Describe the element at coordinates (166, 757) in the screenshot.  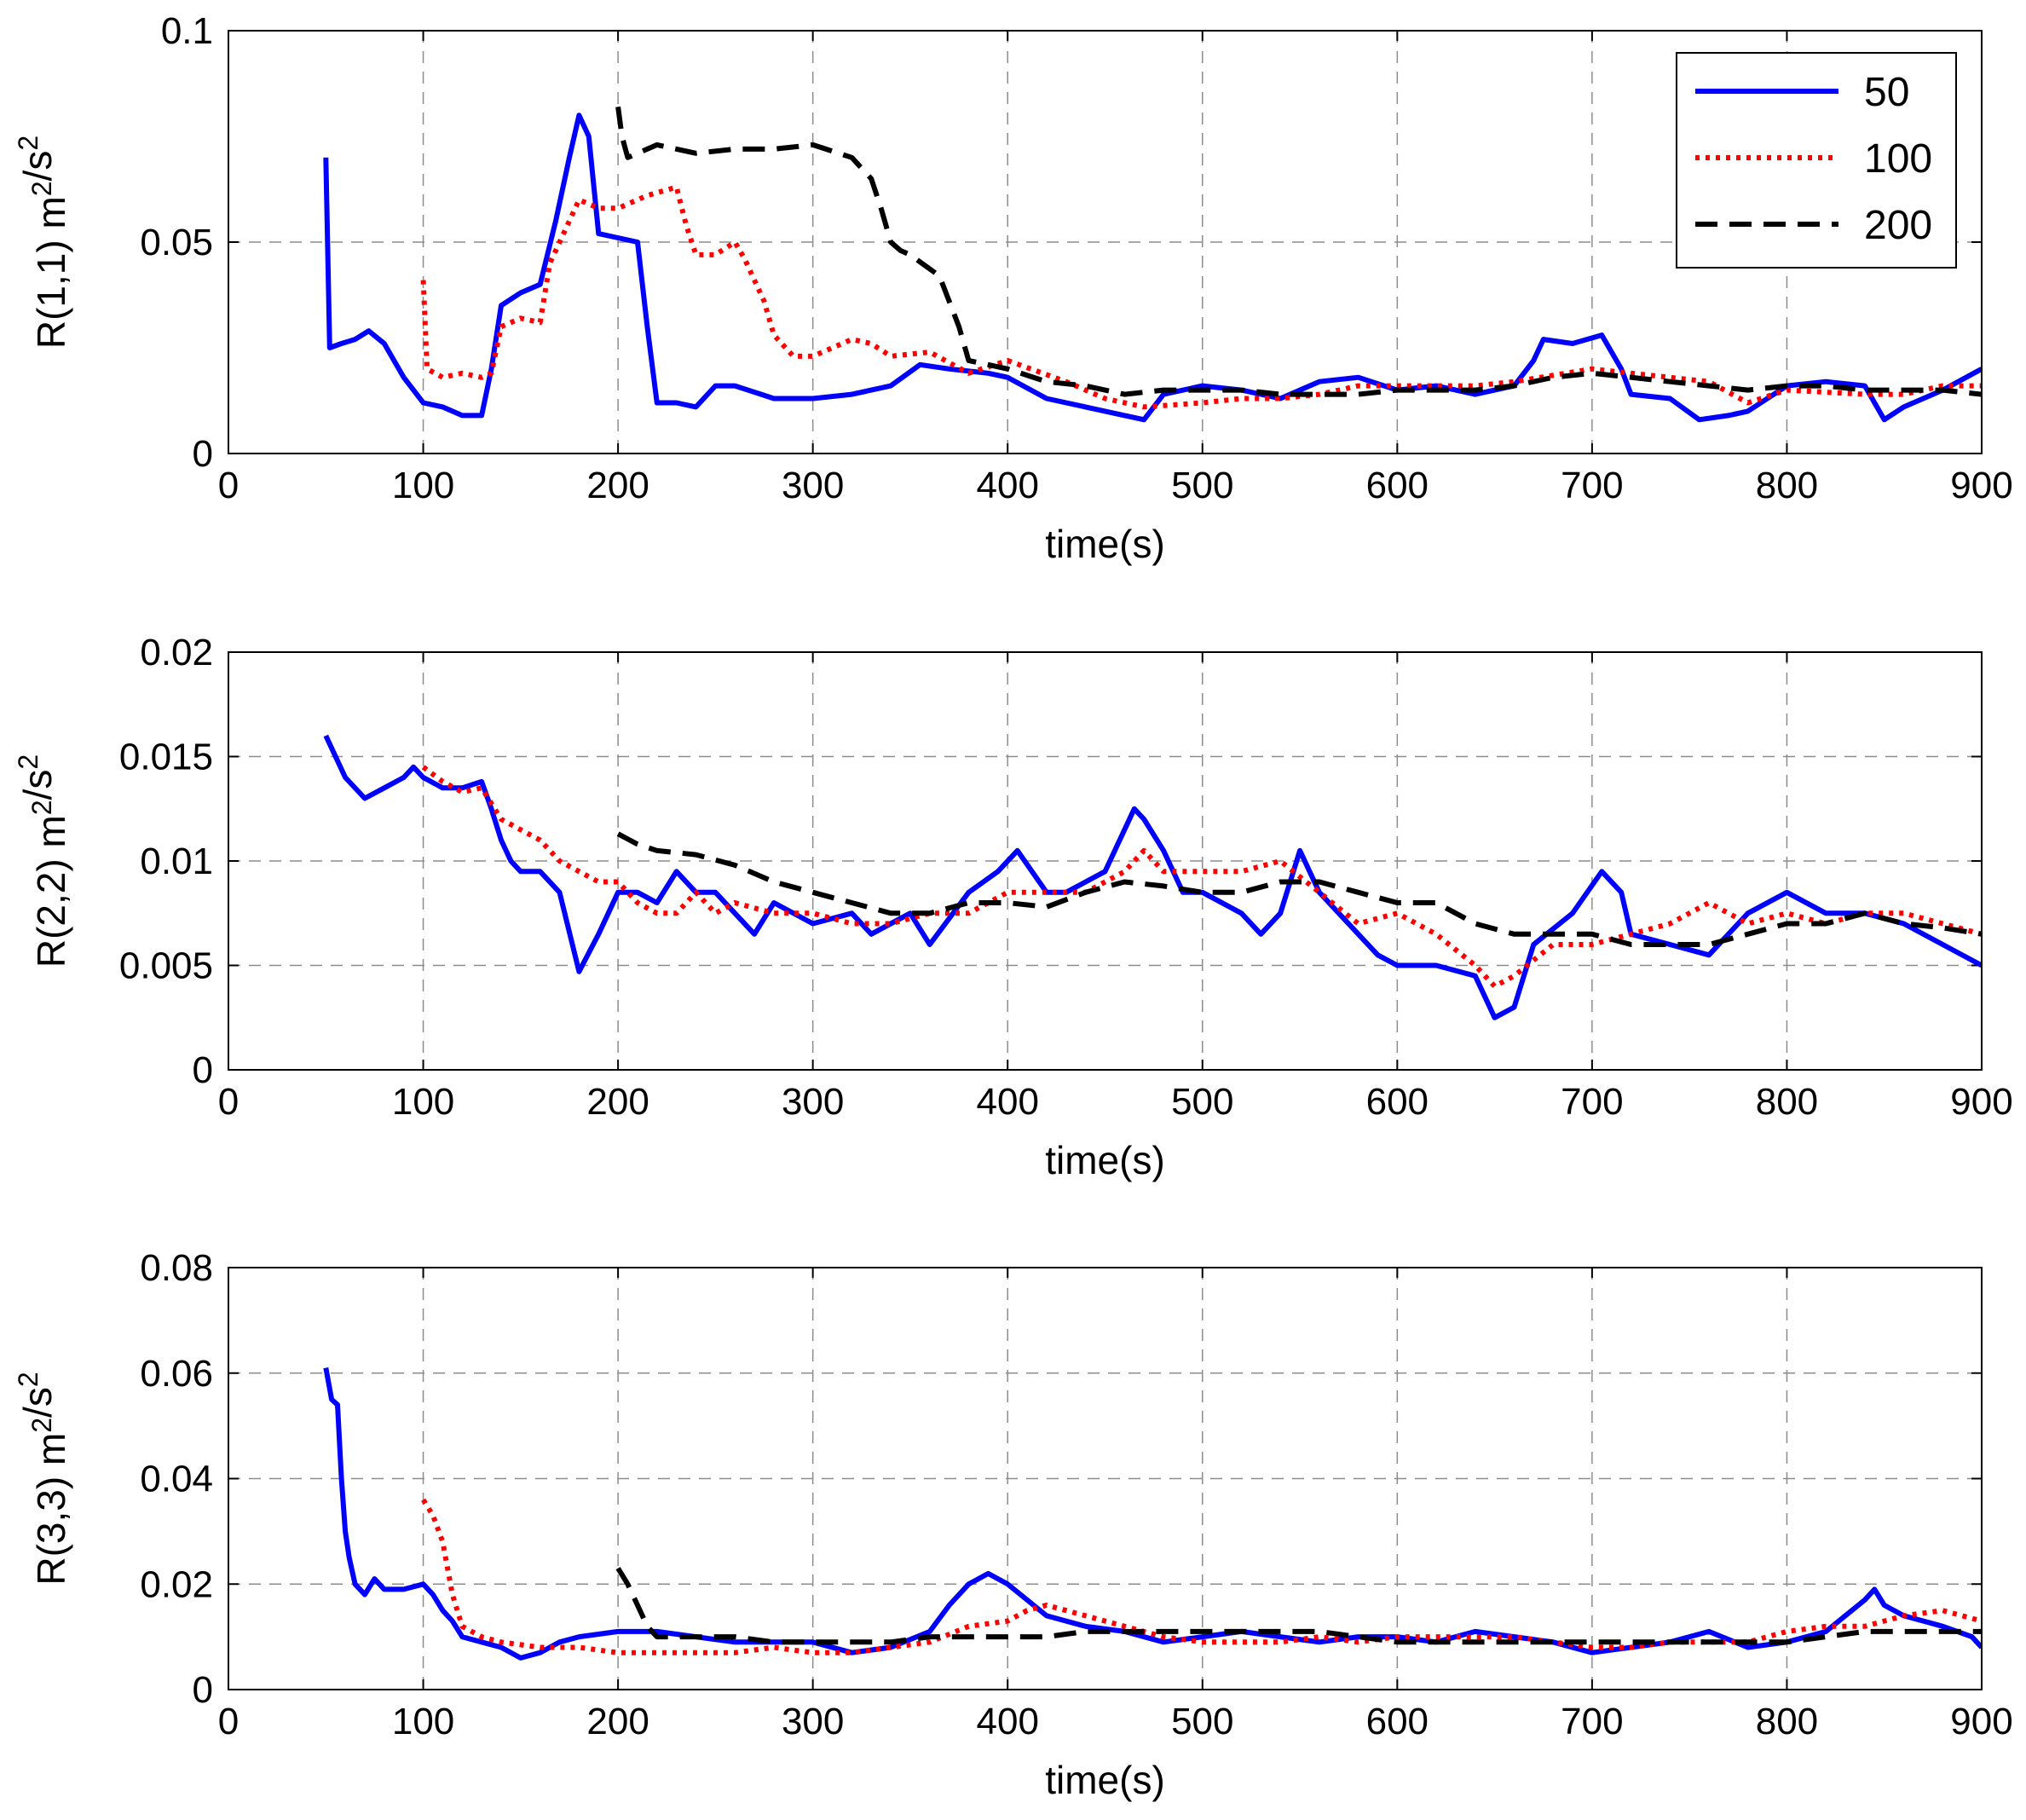
I see `y-tick-label: 0.015` at that location.